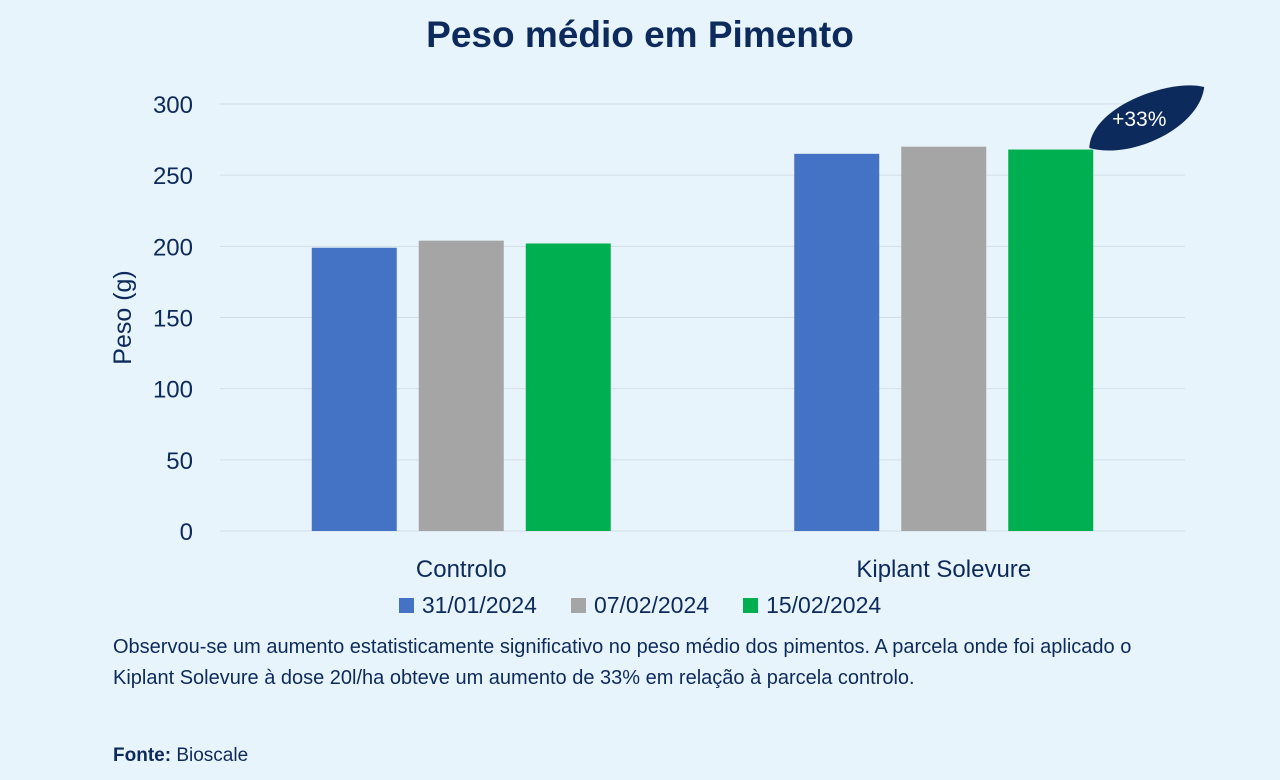 The width and height of the screenshot is (1280, 780). I want to click on legend-label-3: 15/02/2024, so click(824, 605).